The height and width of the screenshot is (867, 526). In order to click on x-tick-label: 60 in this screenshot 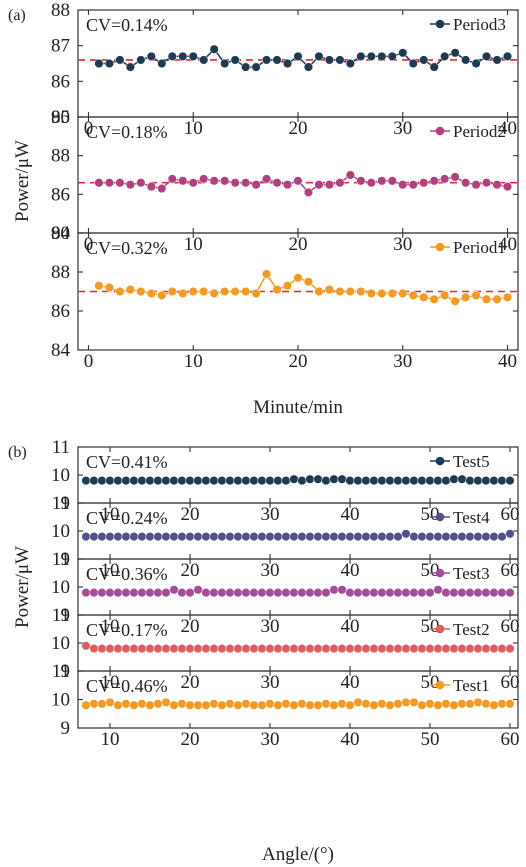, I will do `click(510, 682)`.